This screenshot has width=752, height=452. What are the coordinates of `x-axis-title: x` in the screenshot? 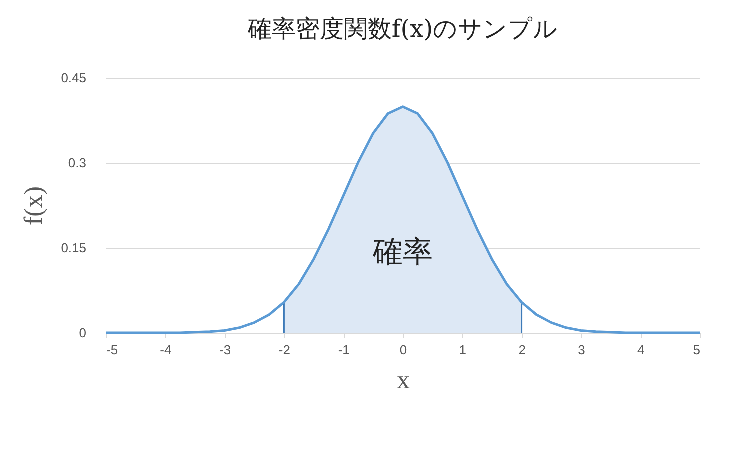 It's located at (403, 380).